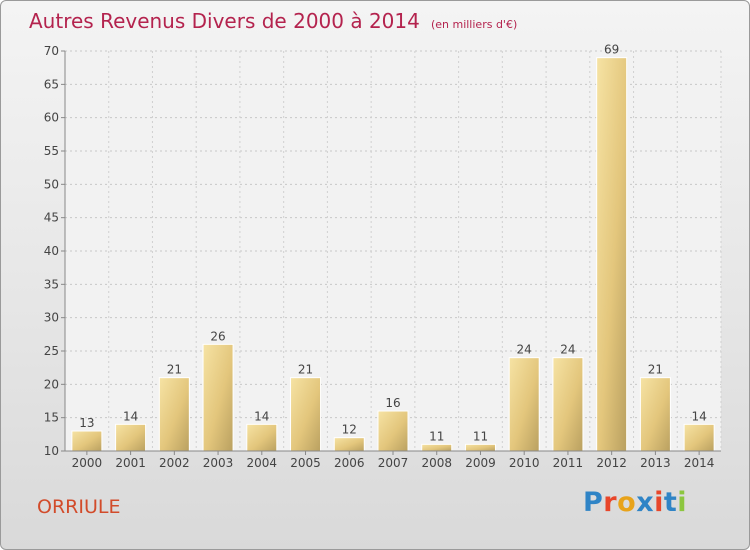 The height and width of the screenshot is (550, 750). I want to click on x-tick-label: 2004, so click(262, 463).